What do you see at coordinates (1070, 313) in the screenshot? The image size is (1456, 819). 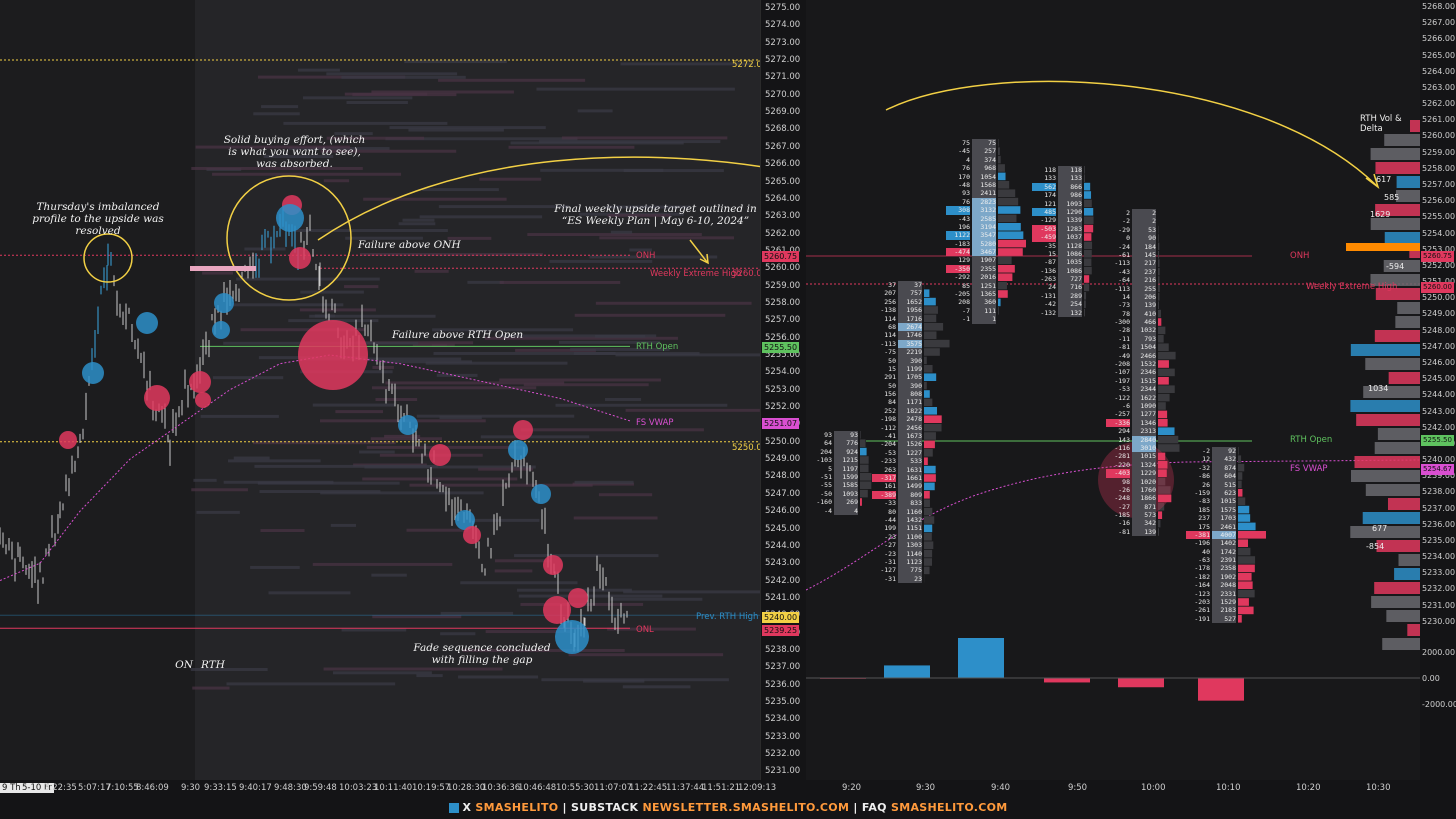 I see `footprint-volume-cell: 132` at bounding box center [1070, 313].